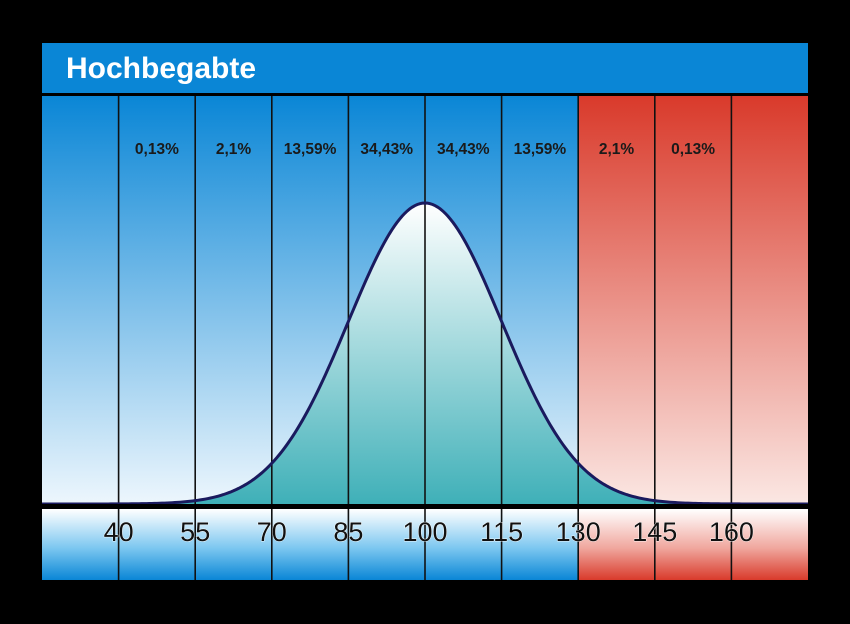 The image size is (850, 624). What do you see at coordinates (425, 506) in the screenshot?
I see `axis-separator` at bounding box center [425, 506].